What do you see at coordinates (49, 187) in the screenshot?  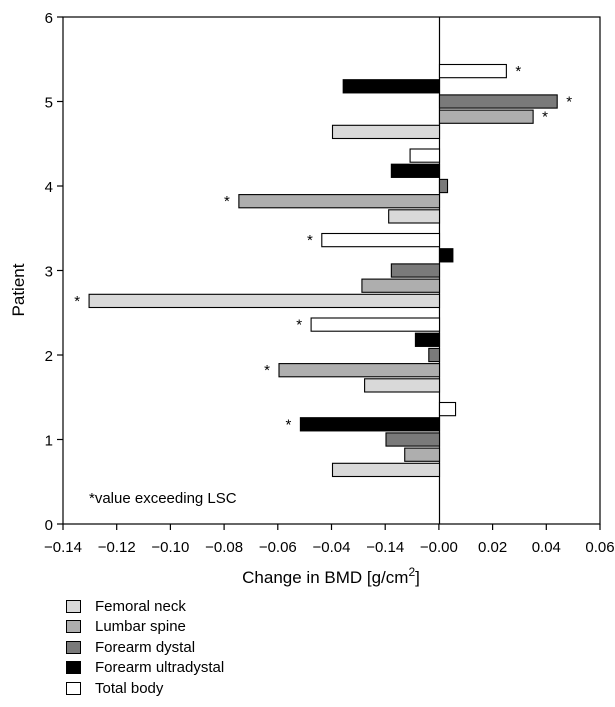 I see `y-tick-label: 4` at bounding box center [49, 187].